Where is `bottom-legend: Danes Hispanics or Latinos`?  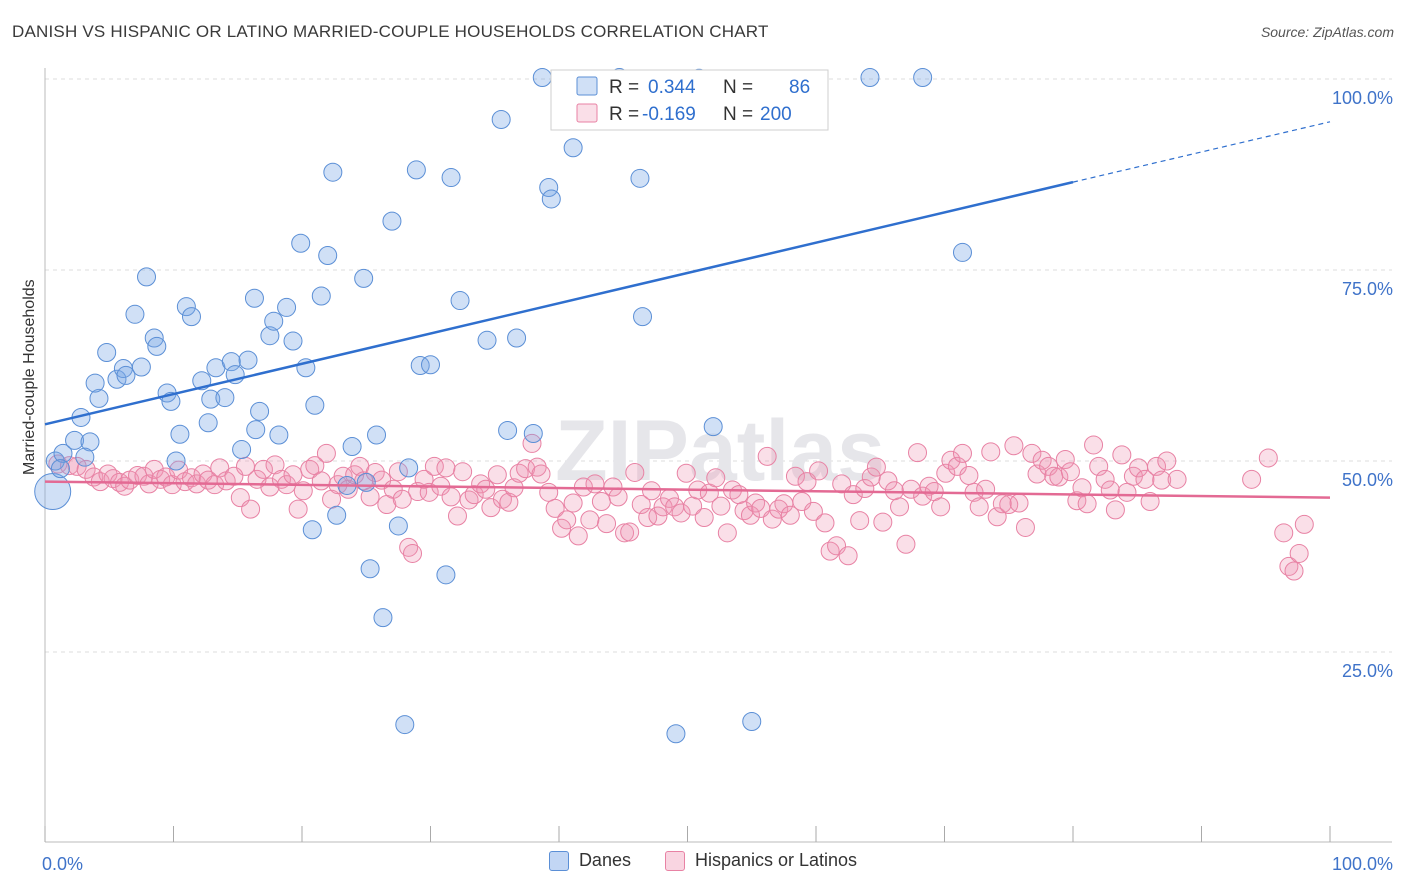 bottom-legend: Danes Hispanics or Latinos is located at coordinates (703, 860).